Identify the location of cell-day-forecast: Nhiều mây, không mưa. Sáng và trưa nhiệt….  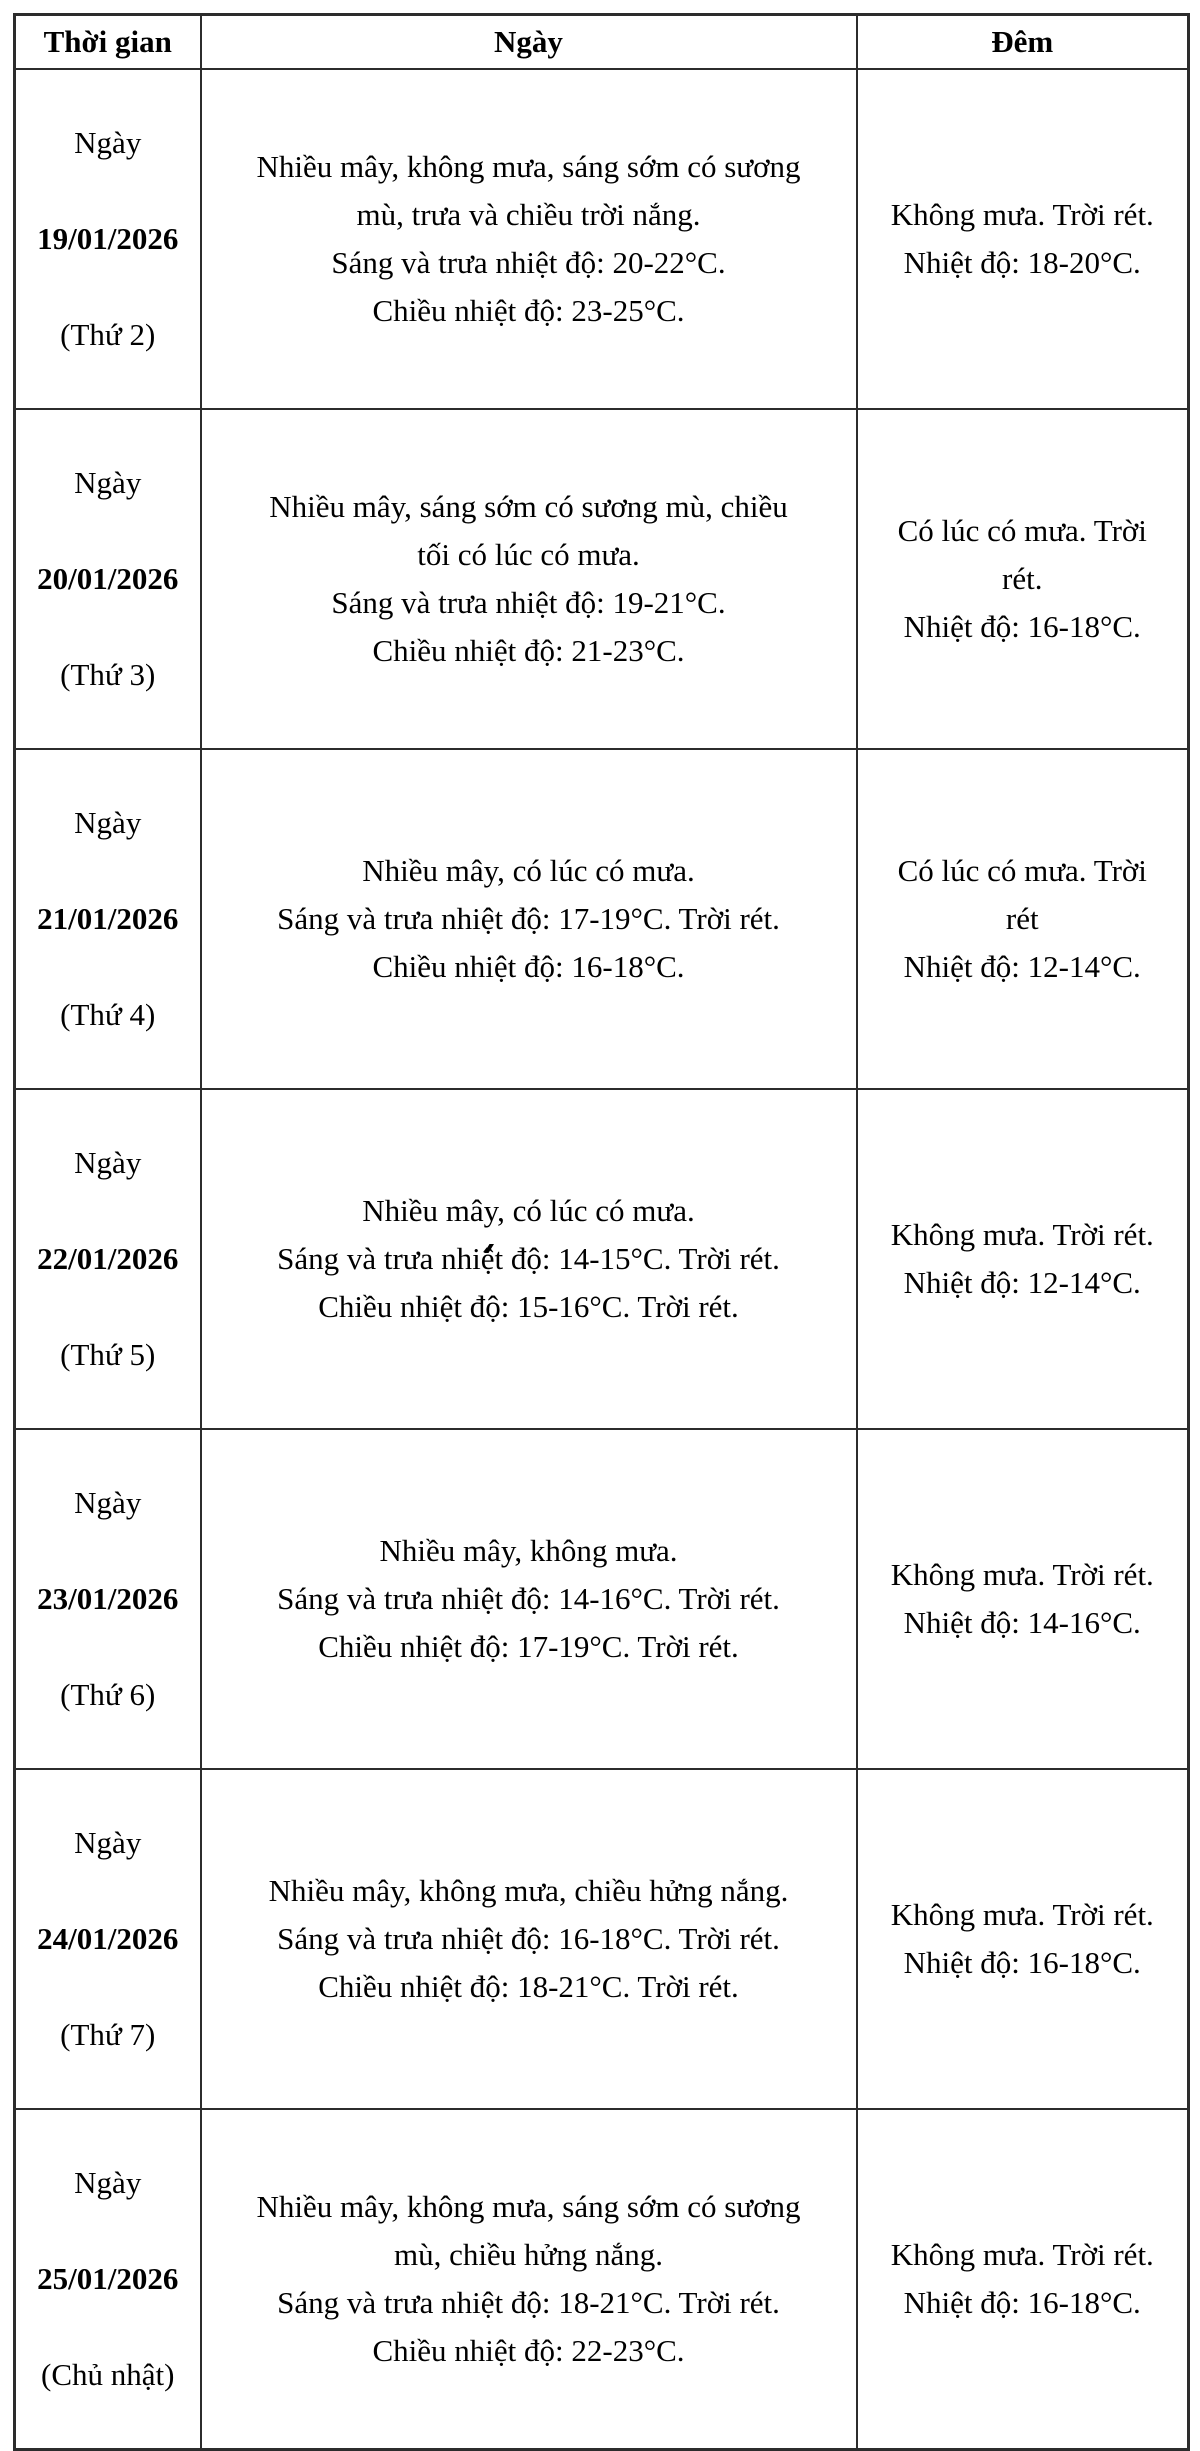
(528, 1599).